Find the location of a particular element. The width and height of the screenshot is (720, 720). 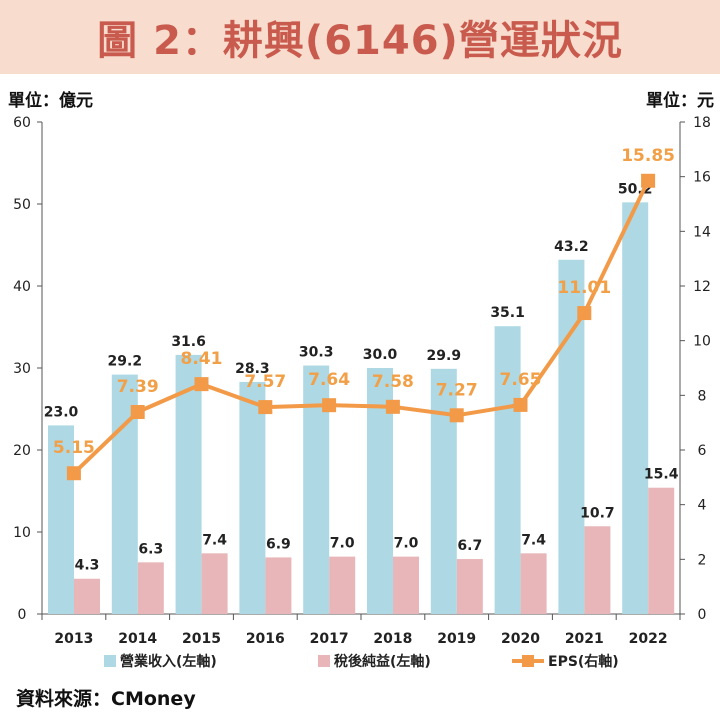

right-tick-label: 12 is located at coordinates (702, 287).